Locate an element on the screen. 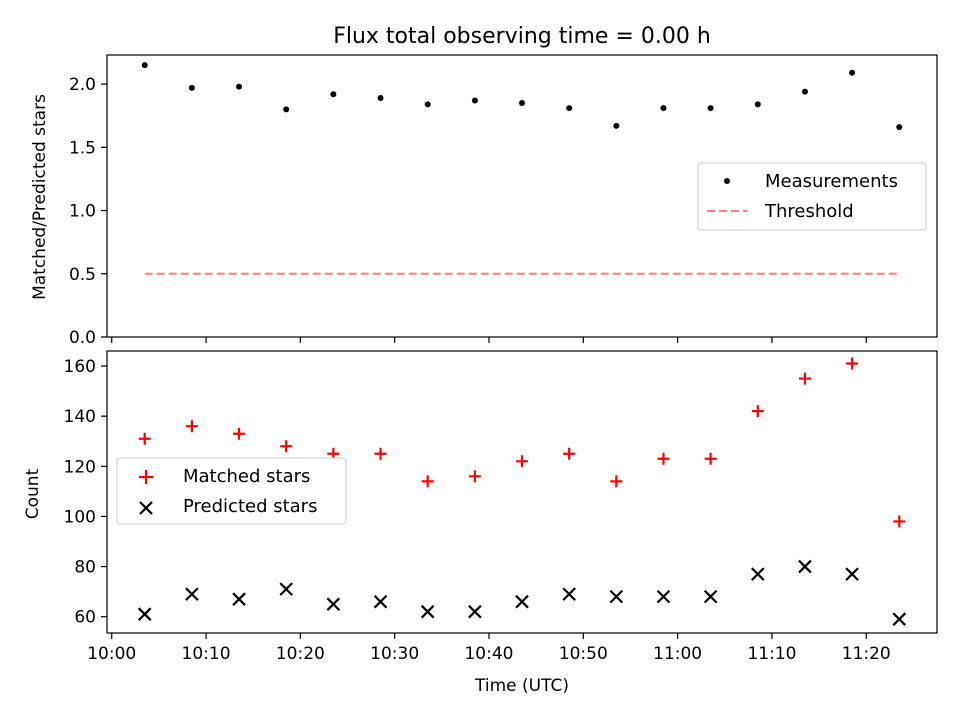 The height and width of the screenshot is (720, 960). bottom-legend: Matched stars Predicted stars is located at coordinates (231, 491).